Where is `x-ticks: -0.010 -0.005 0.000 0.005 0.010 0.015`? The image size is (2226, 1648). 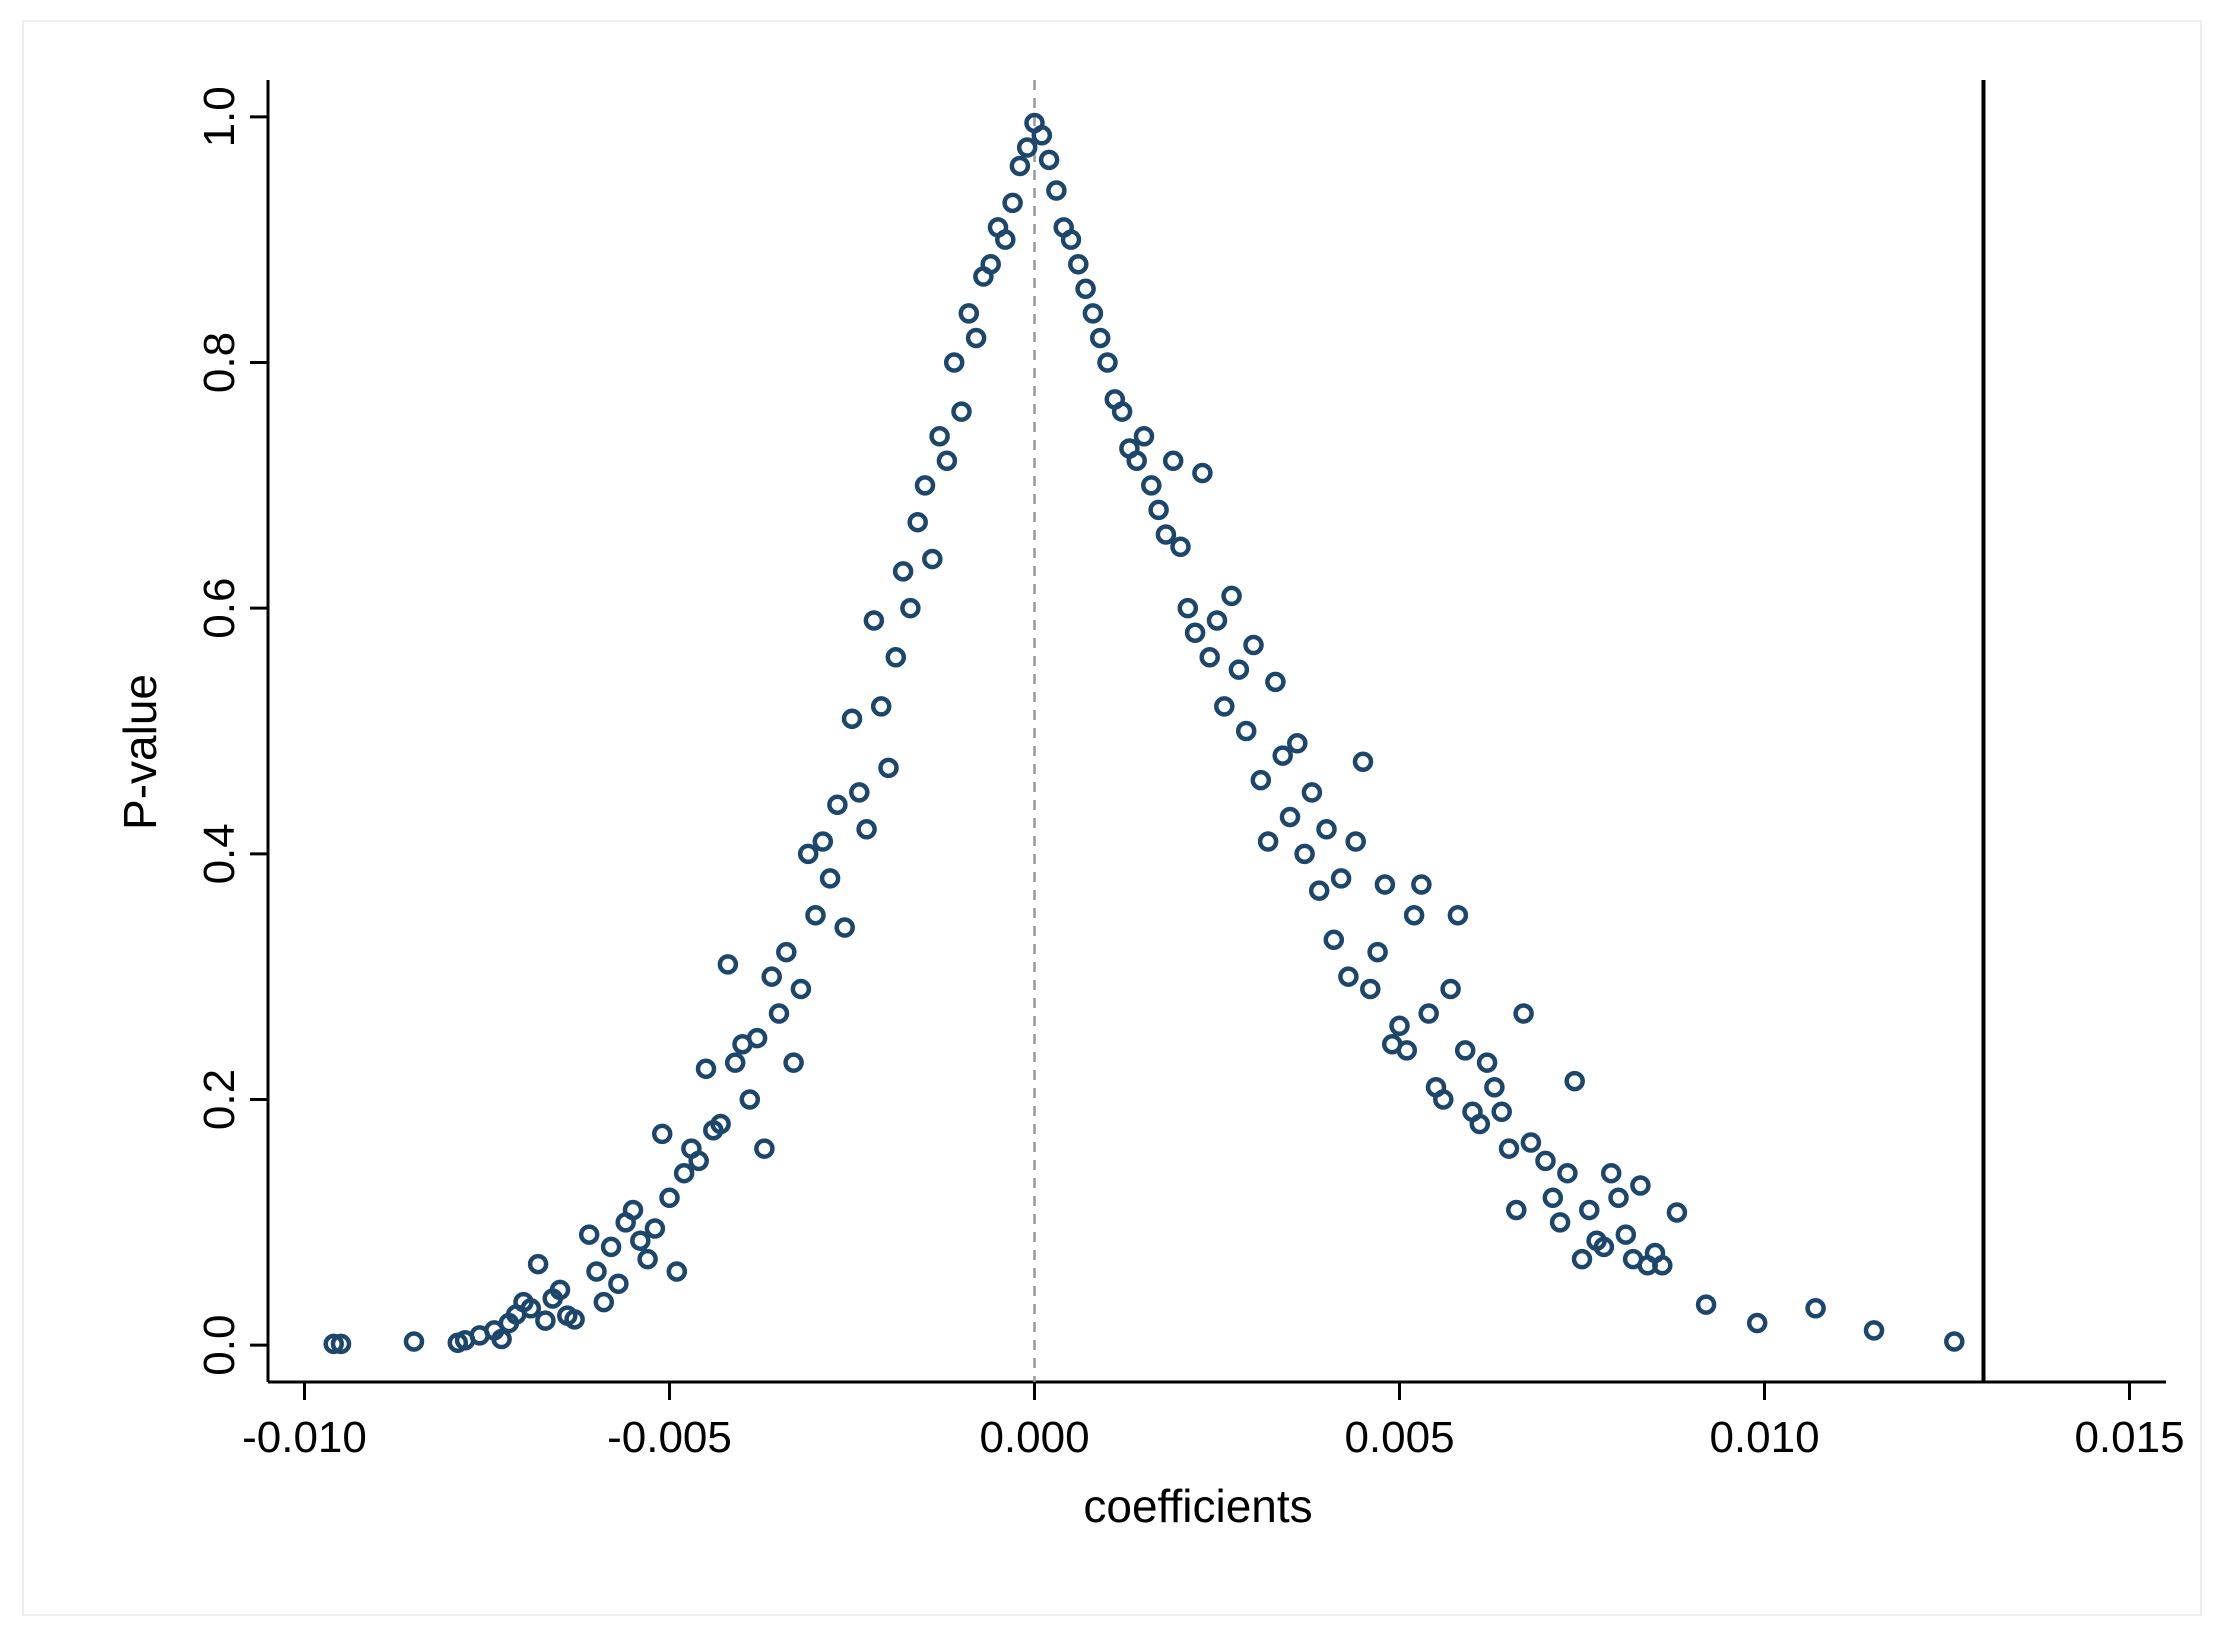 x-ticks: -0.010 -0.005 0.000 0.005 0.010 0.015 is located at coordinates (1213, 1422).